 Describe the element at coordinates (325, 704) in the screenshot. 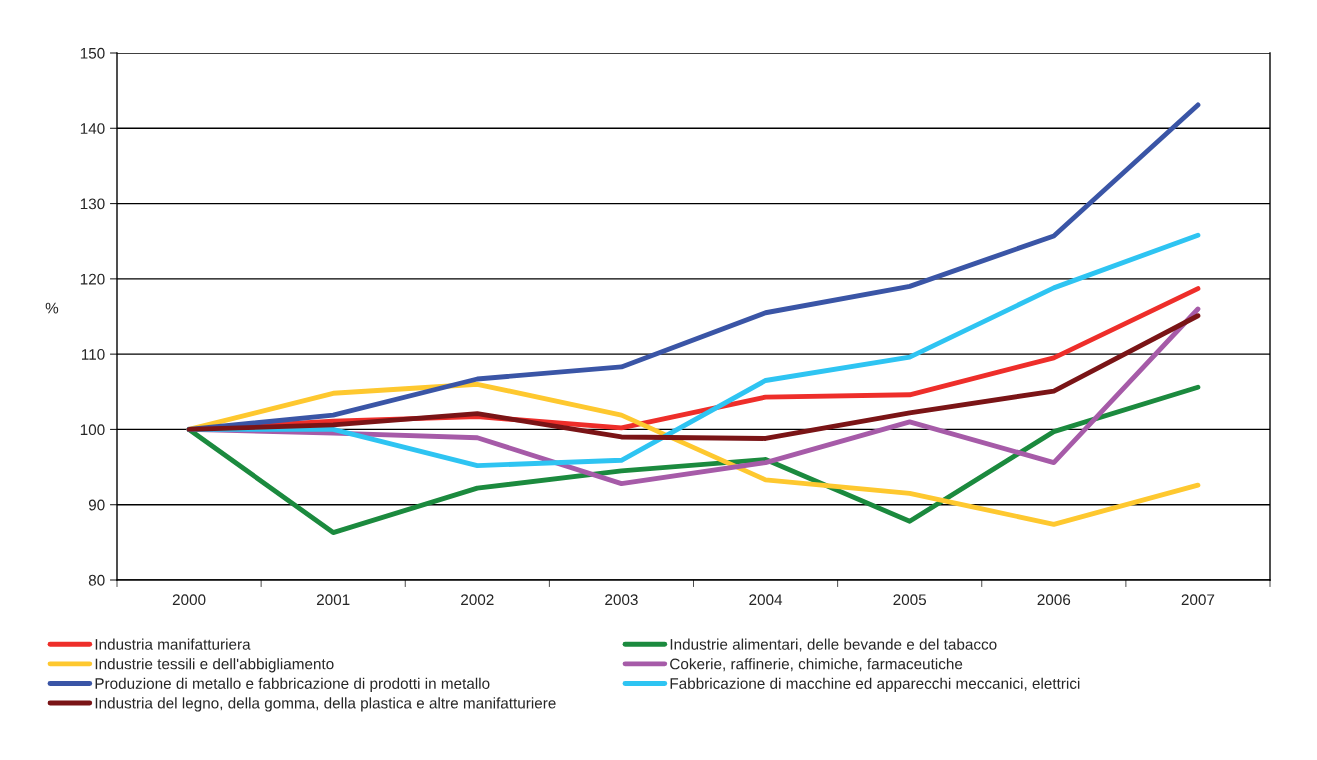

I see `legend-label: Industria del legno, della gomma, della plastica e altre manifatturiere` at that location.